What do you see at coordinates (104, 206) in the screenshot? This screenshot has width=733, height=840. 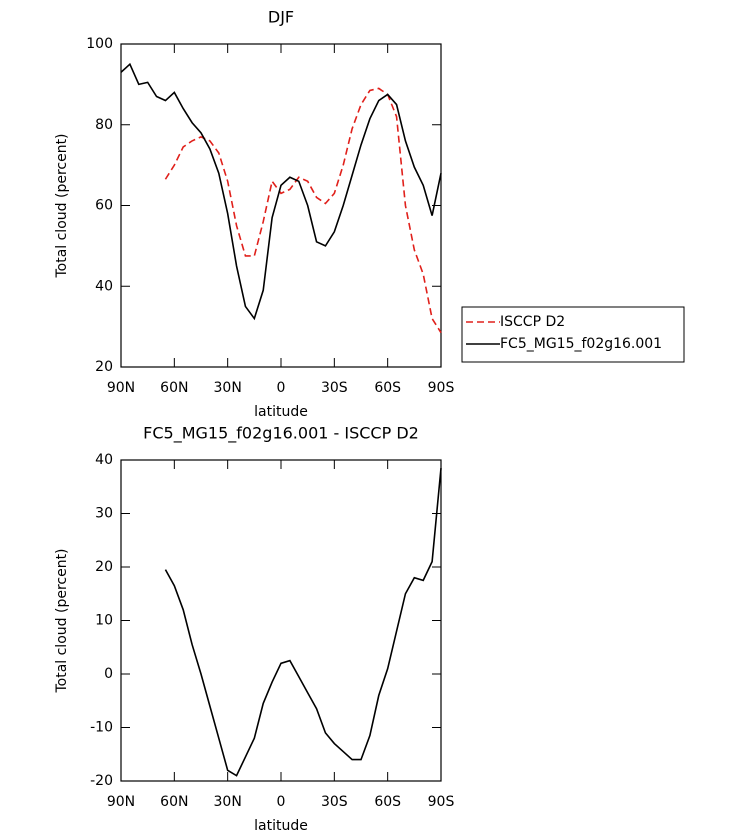 I see `y-tick-label: 60` at bounding box center [104, 206].